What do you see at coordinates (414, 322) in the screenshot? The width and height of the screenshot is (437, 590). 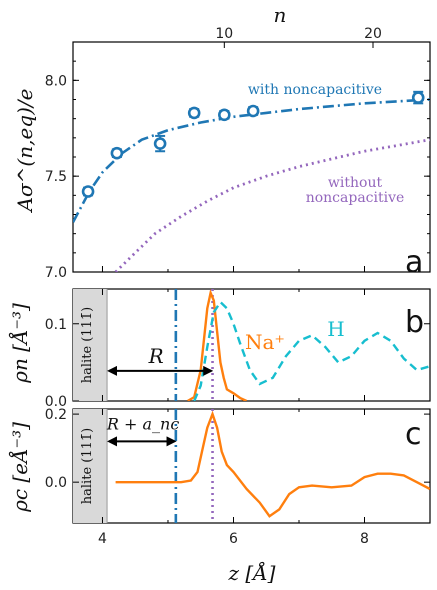 I see `panel-b-letter: b` at bounding box center [414, 322].